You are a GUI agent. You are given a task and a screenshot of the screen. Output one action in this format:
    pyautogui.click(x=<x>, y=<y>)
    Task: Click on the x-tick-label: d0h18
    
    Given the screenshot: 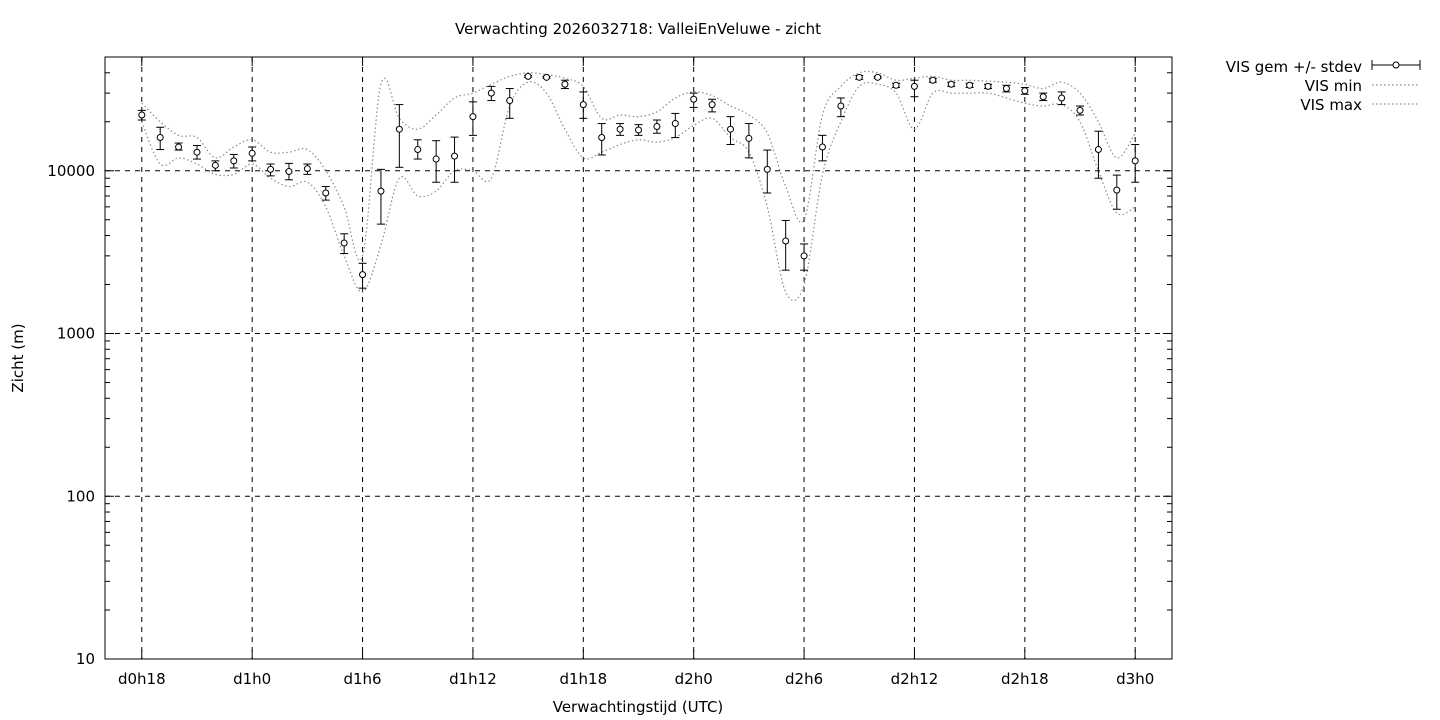 What is the action you would take?
    pyautogui.click(x=142, y=679)
    